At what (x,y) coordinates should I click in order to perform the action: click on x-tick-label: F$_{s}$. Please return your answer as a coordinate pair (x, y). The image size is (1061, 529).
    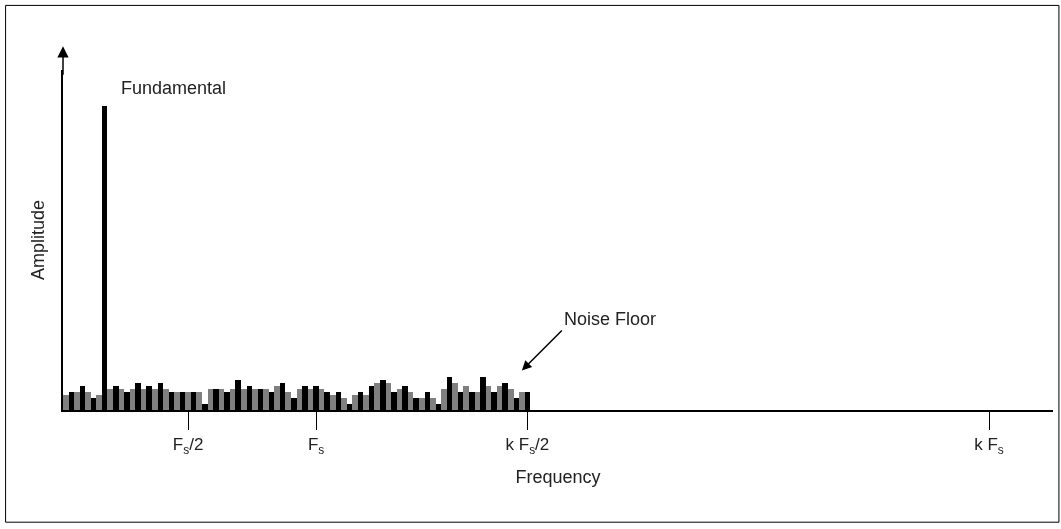
    Looking at the image, I should click on (316, 446).